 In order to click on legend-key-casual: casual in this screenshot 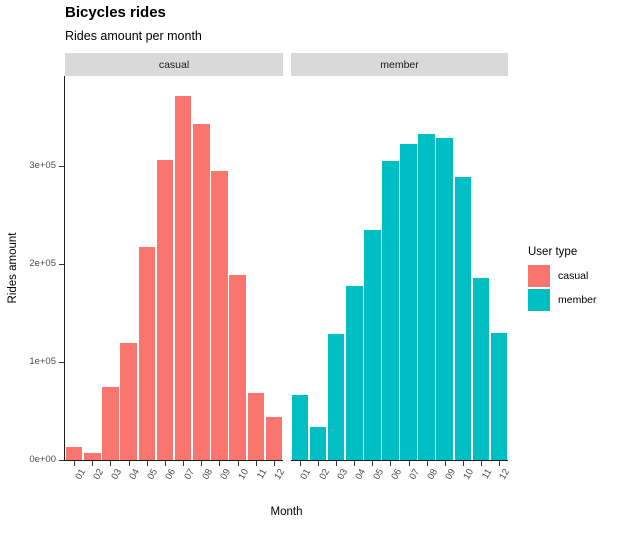, I will do `click(562, 276)`.